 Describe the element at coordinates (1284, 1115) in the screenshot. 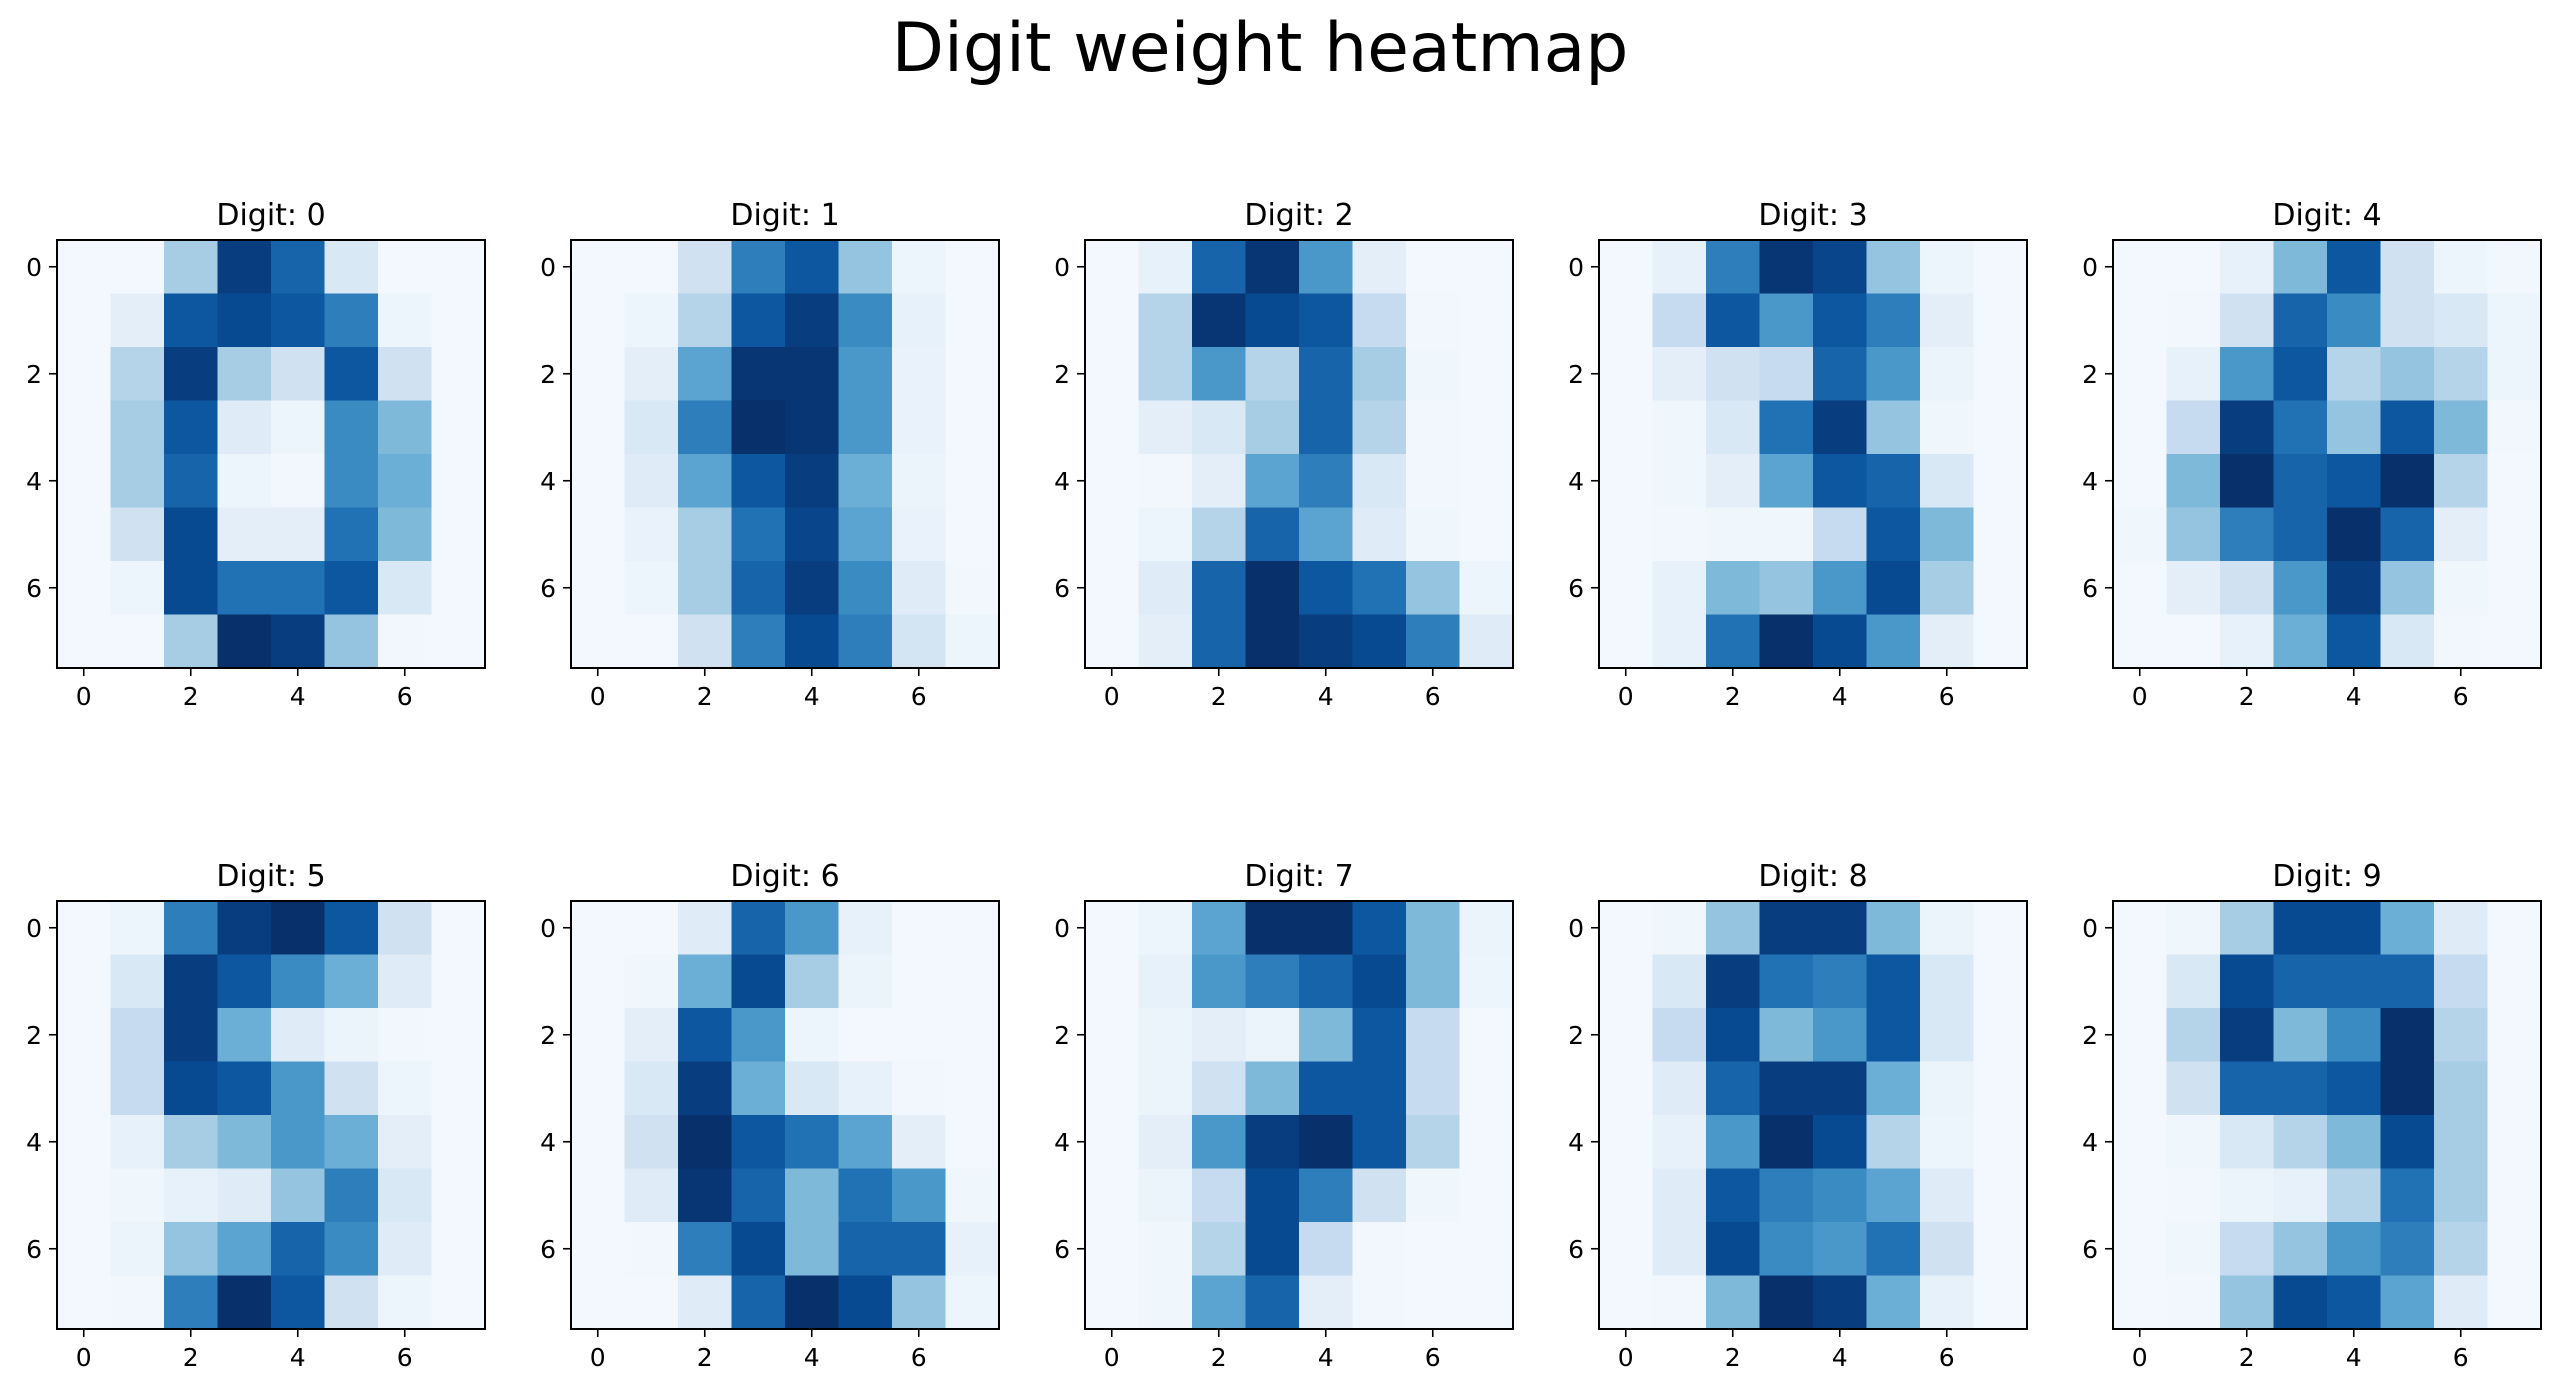

I see `heatmap-panel-7: Digit: 7 0 2 4 6 0 2 4 6` at that location.